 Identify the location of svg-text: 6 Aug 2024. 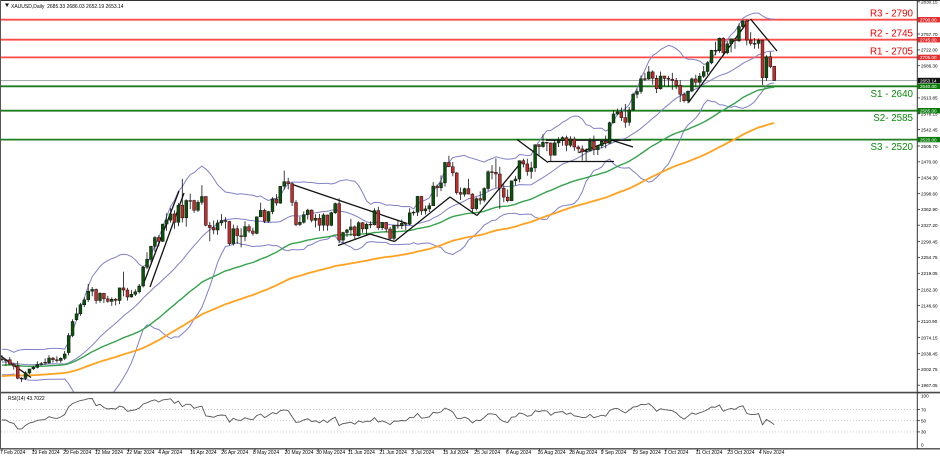
(519, 453).